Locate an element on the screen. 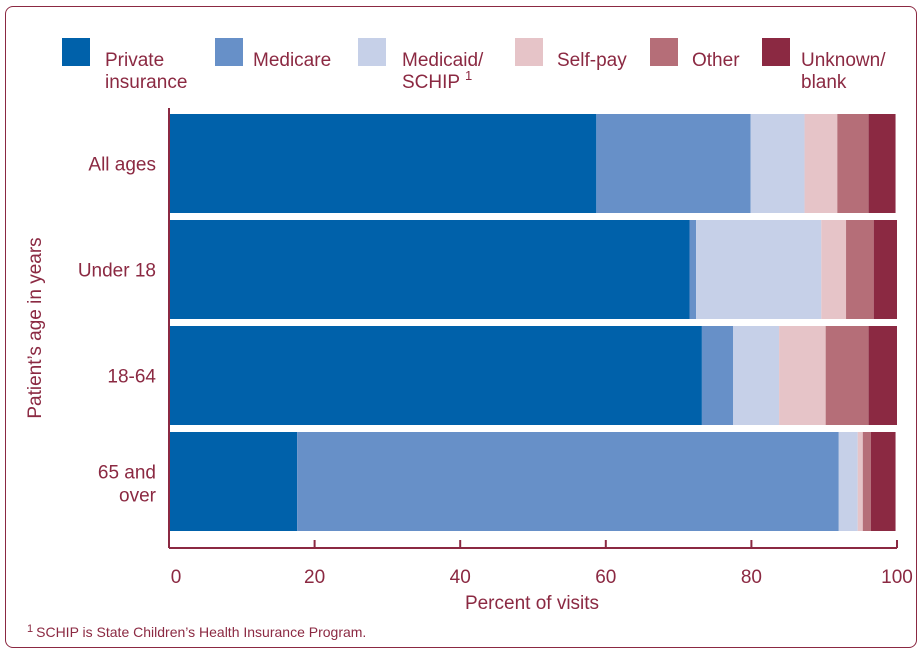  x-tick-label-100: 100 is located at coordinates (897, 577).